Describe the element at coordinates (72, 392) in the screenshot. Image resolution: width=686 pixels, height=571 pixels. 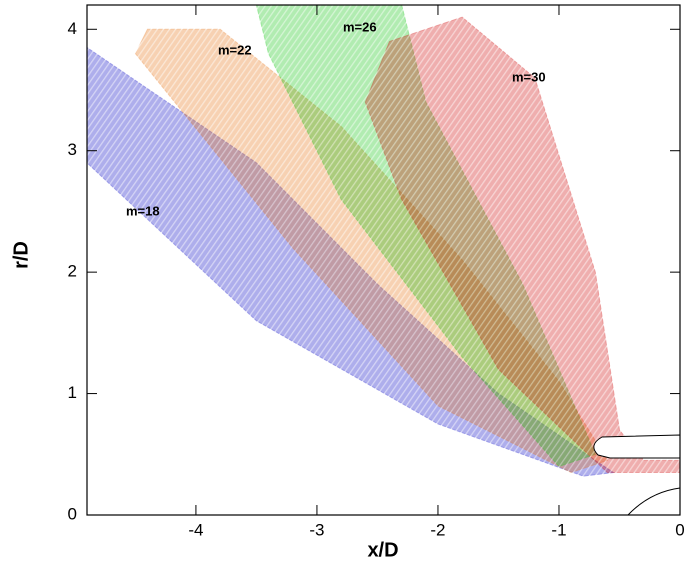
I see `y-tick-label: 1` at that location.